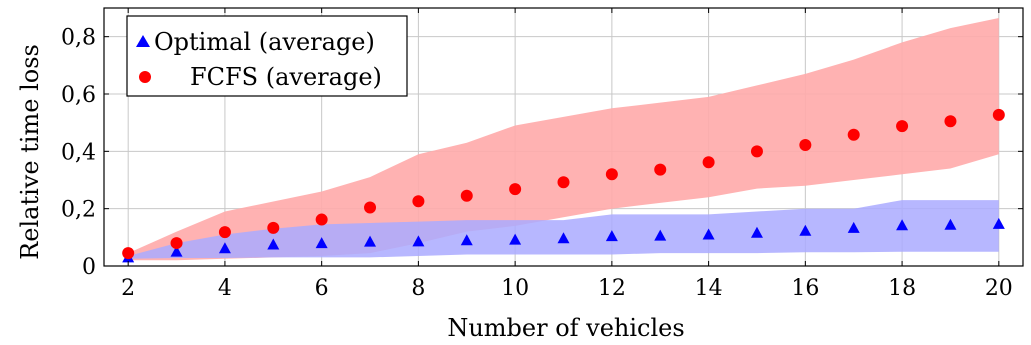 Image resolution: width=1031 pixels, height=345 pixels. What do you see at coordinates (805, 288) in the screenshot?
I see `x-tick-label: 16` at bounding box center [805, 288].